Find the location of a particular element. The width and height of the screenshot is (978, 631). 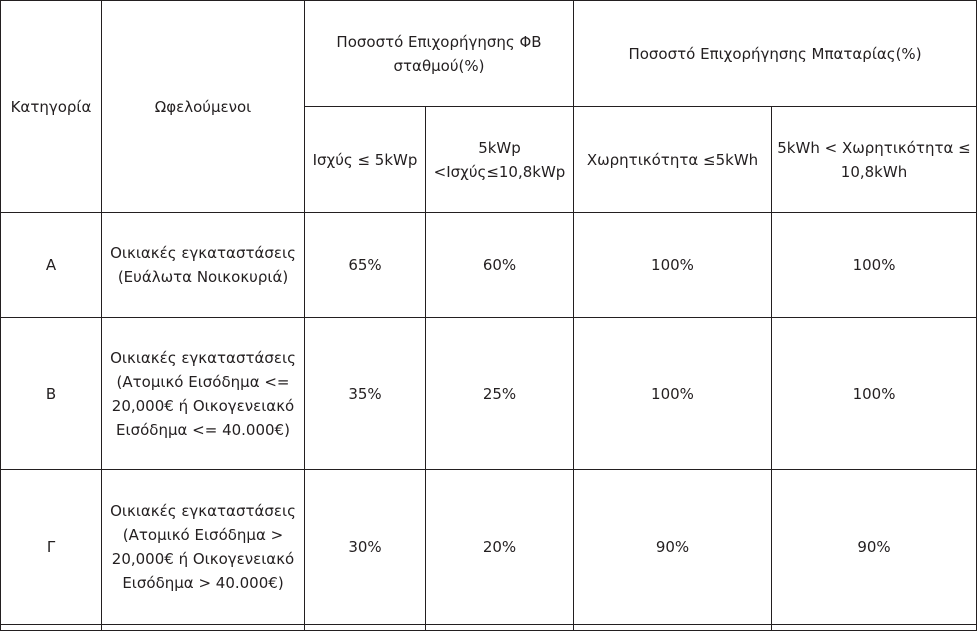

row-pv-low: 30% is located at coordinates (365, 547).